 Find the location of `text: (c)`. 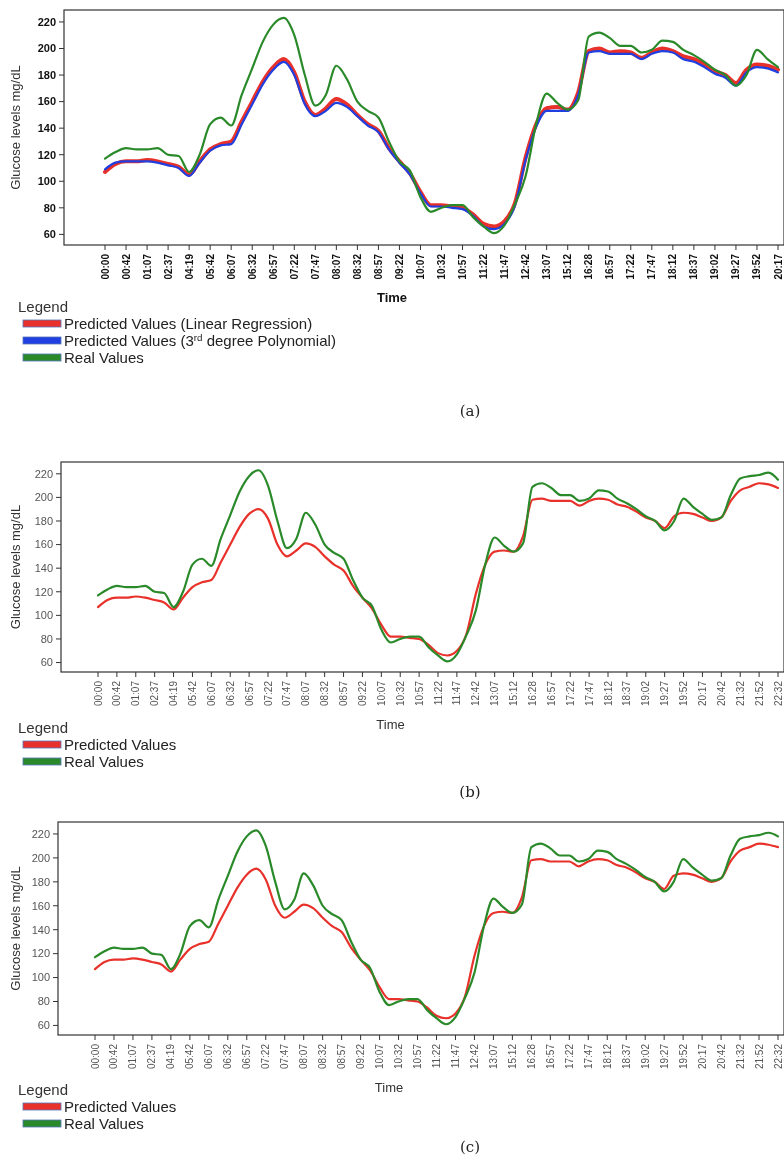

text: (c) is located at coordinates (470, 1147).